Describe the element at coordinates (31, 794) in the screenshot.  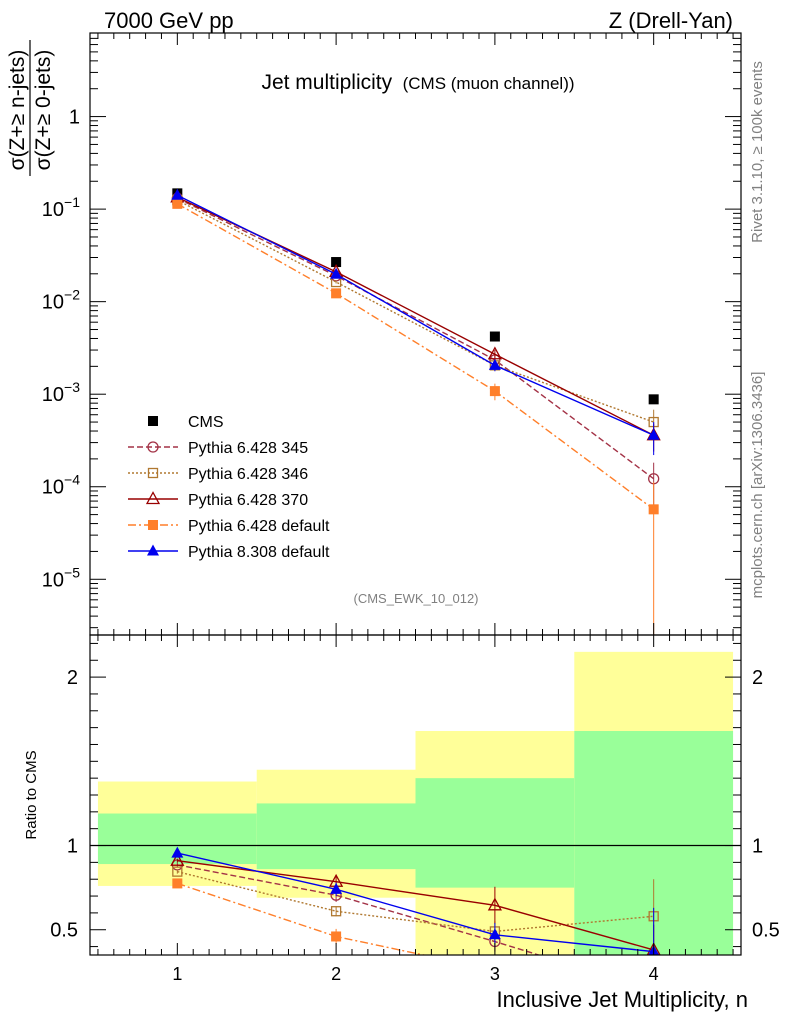
I see `ratio-y-axis-label: Ratio to CMS` at that location.